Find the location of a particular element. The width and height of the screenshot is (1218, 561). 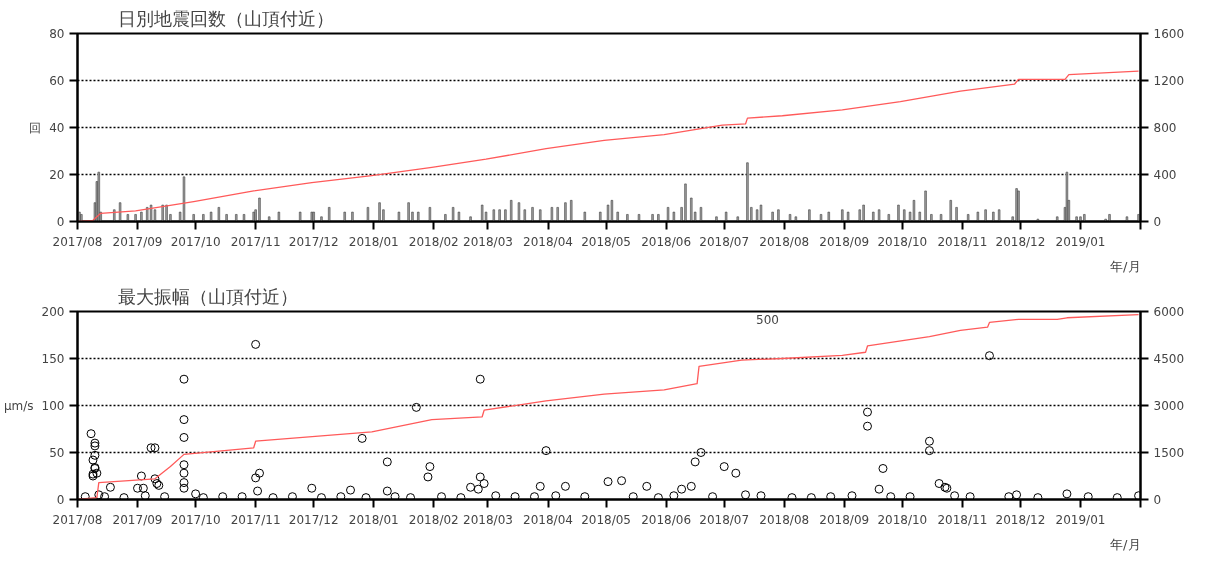

y-tick-label: 50 is located at coordinates (57, 453).